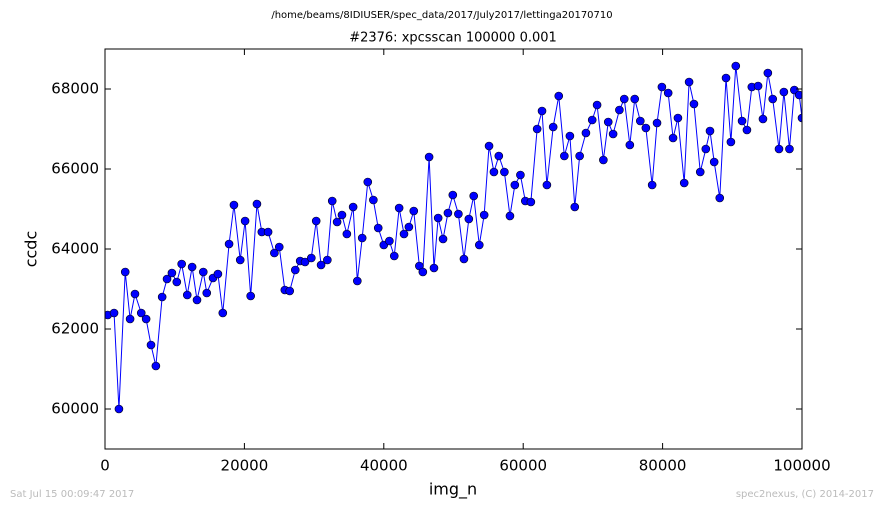  I want to click on chart-title: #2376: xpcsscan 100000 0.001, so click(453, 38).